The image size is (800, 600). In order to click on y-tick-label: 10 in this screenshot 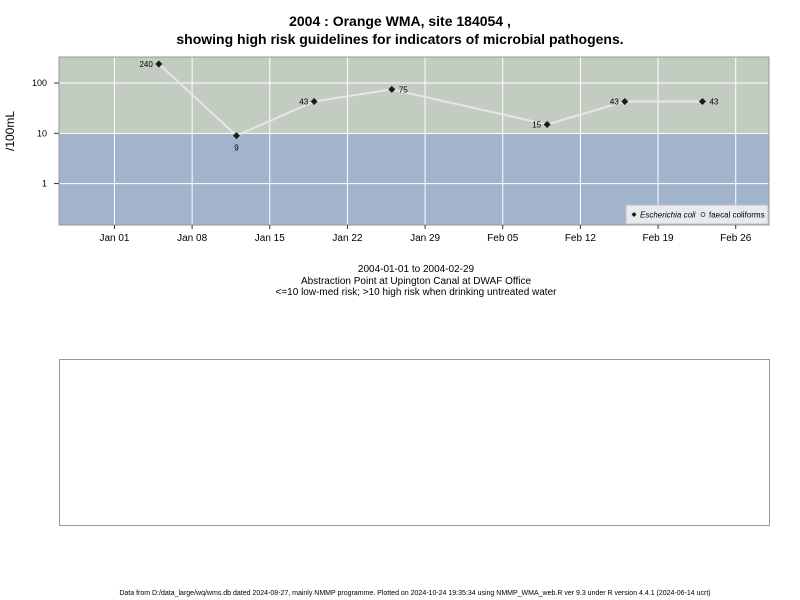, I will do `click(42, 133)`.